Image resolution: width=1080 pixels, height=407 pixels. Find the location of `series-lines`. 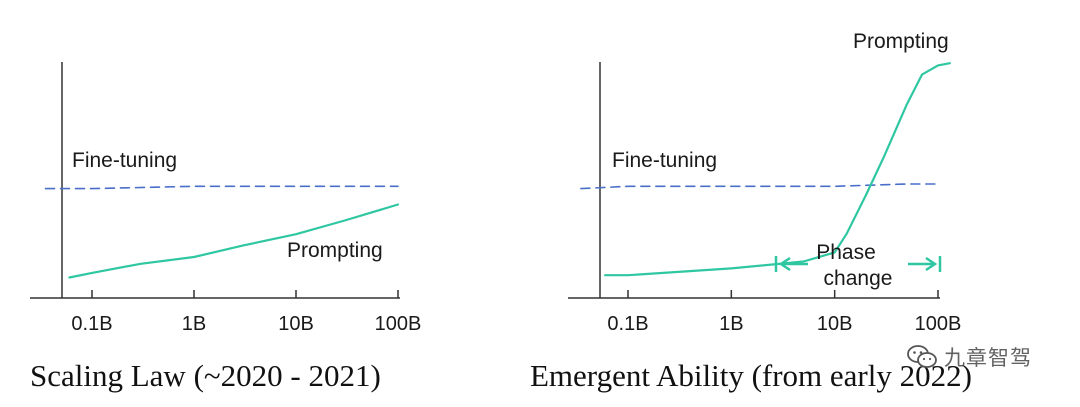

series-lines is located at coordinates (222, 232).